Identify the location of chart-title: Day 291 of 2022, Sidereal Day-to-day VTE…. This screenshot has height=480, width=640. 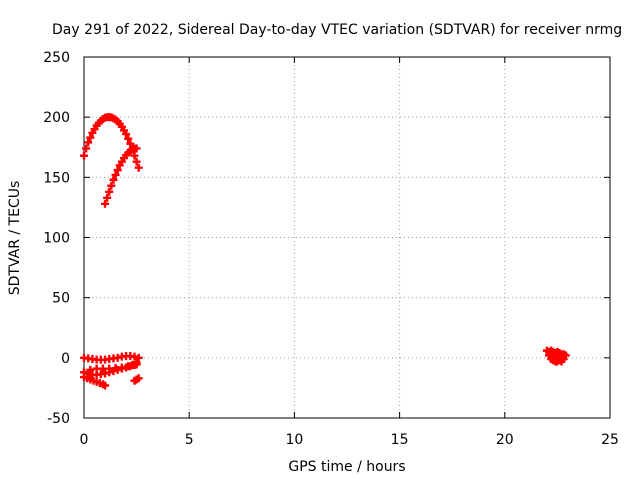
(337, 30).